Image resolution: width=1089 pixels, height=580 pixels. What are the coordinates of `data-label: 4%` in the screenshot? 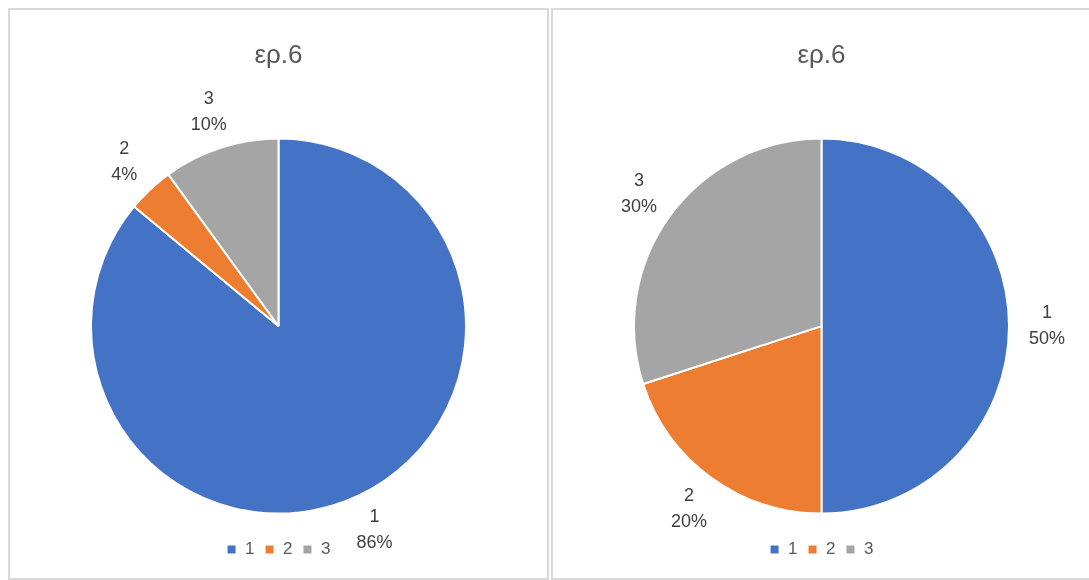 It's located at (124, 173).